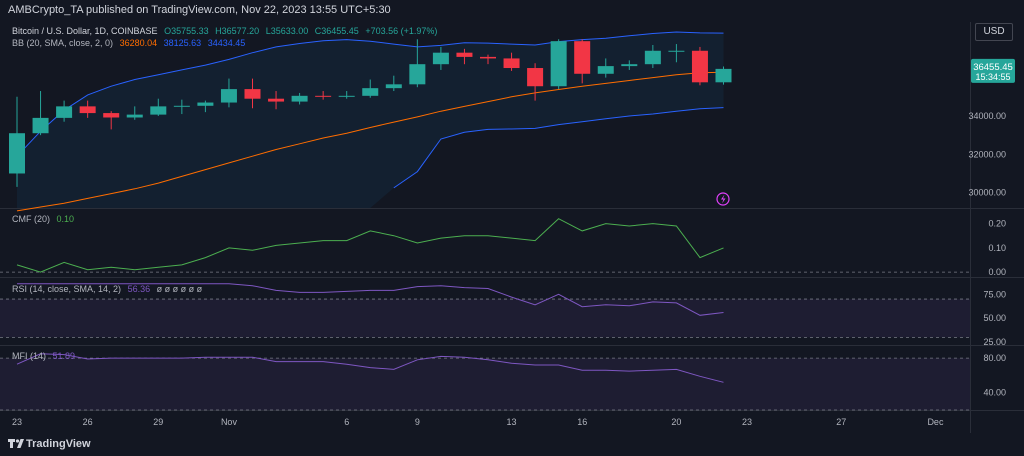 The width and height of the screenshot is (1024, 456). I want to click on mfi-panel, so click(485, 382).